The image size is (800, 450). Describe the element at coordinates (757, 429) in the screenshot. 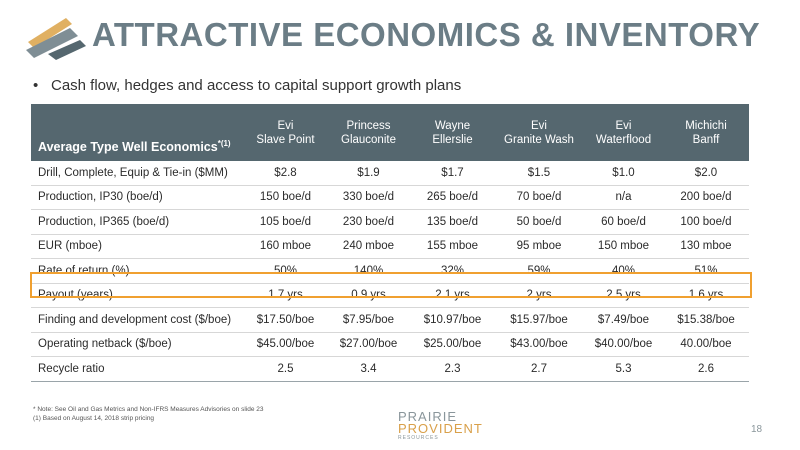

I see `page-number: 18` at that location.